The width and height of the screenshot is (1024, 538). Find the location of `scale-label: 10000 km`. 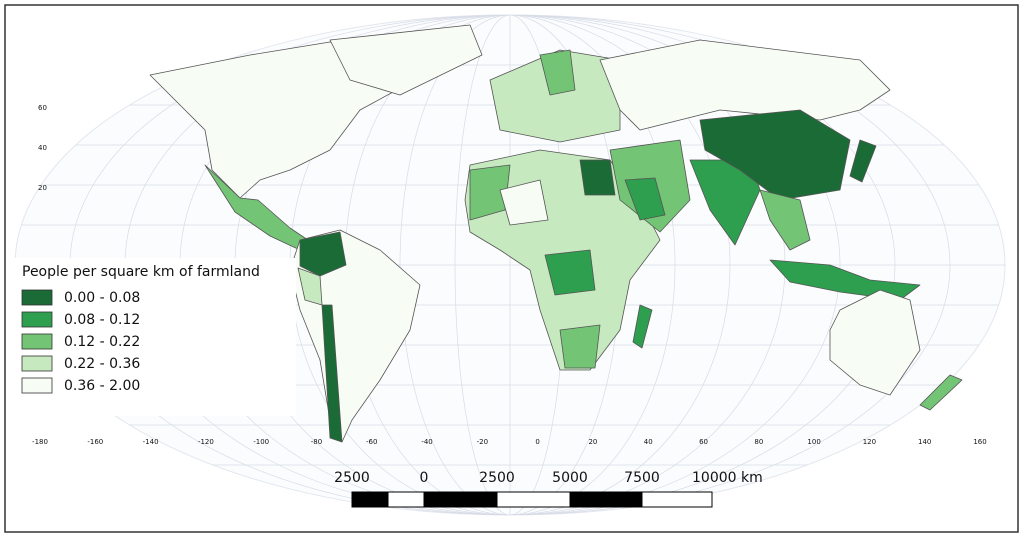

scale-label: 10000 km is located at coordinates (727, 478).